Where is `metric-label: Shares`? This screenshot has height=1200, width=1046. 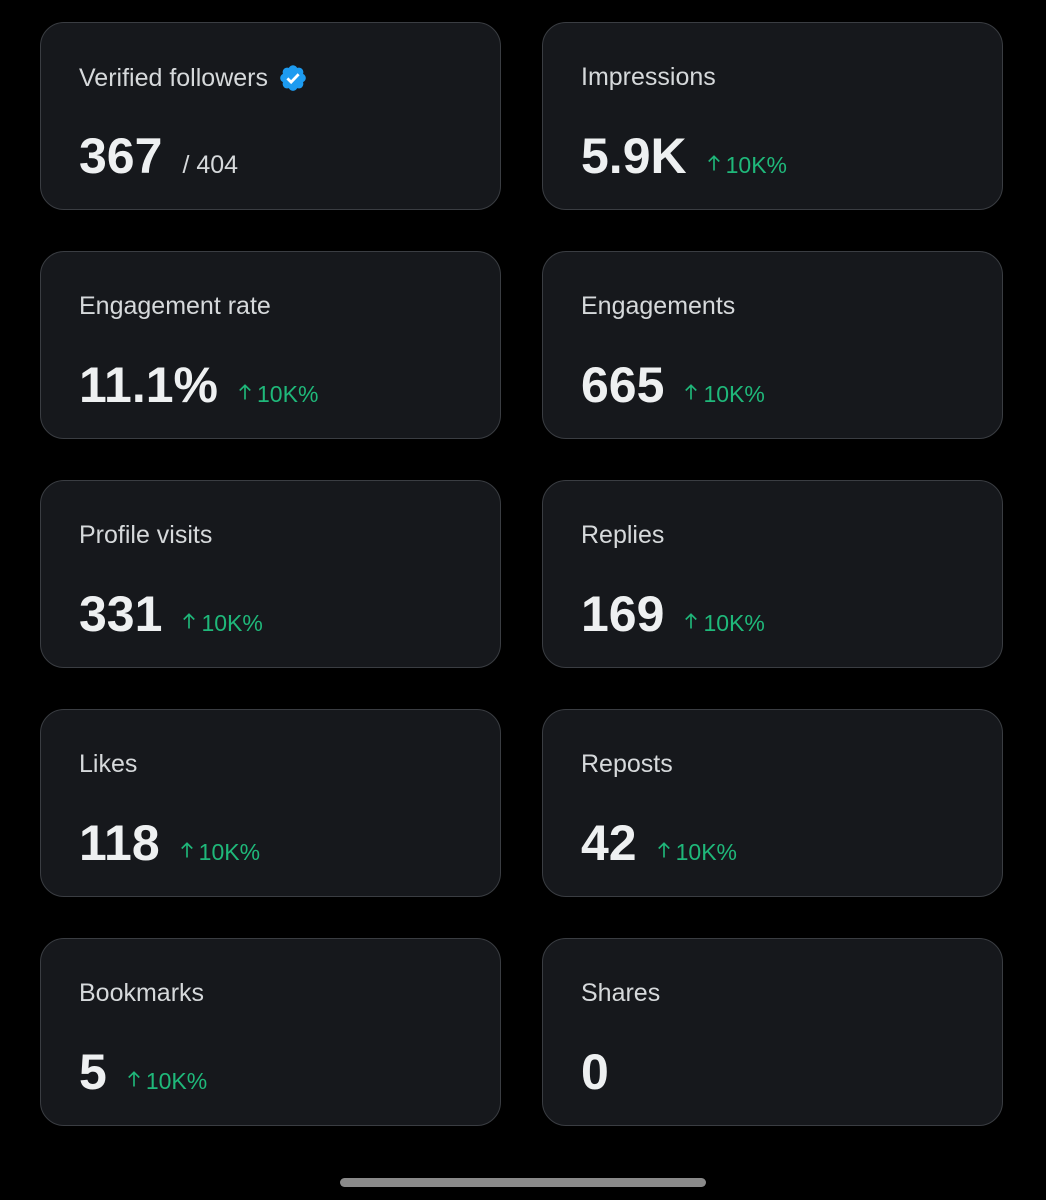 metric-label: Shares is located at coordinates (621, 993).